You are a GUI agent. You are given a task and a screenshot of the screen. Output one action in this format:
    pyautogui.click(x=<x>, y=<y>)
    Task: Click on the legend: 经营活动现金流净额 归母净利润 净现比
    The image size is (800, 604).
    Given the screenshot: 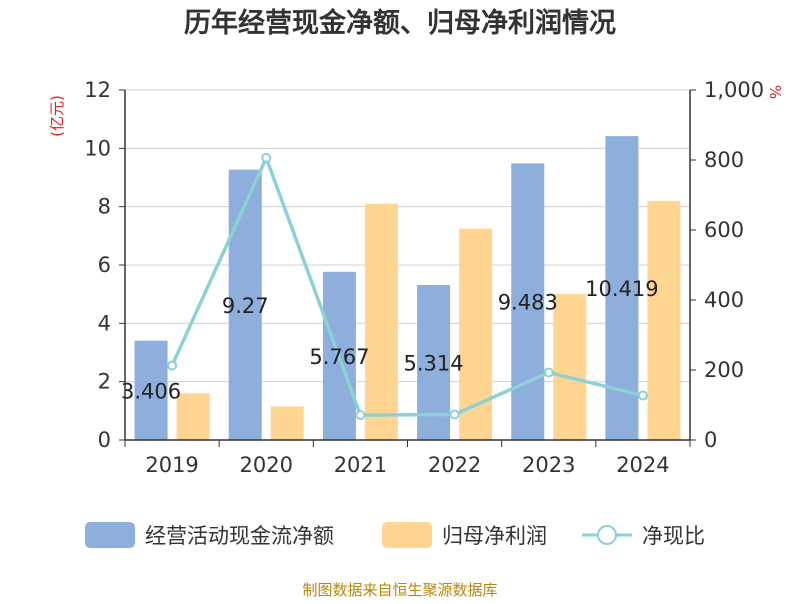 What is the action you would take?
    pyautogui.click(x=395, y=535)
    